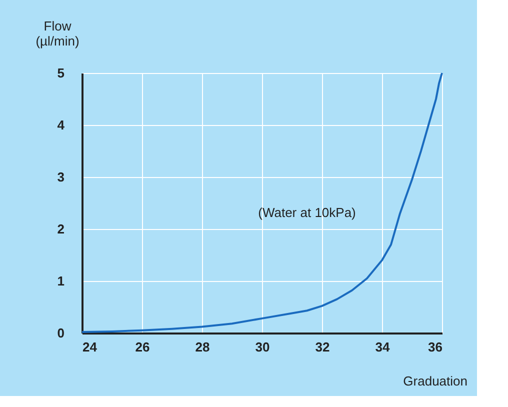 The height and width of the screenshot is (407, 508). What do you see at coordinates (58, 33) in the screenshot?
I see `y-axis-title: Flow (µl/min)` at bounding box center [58, 33].